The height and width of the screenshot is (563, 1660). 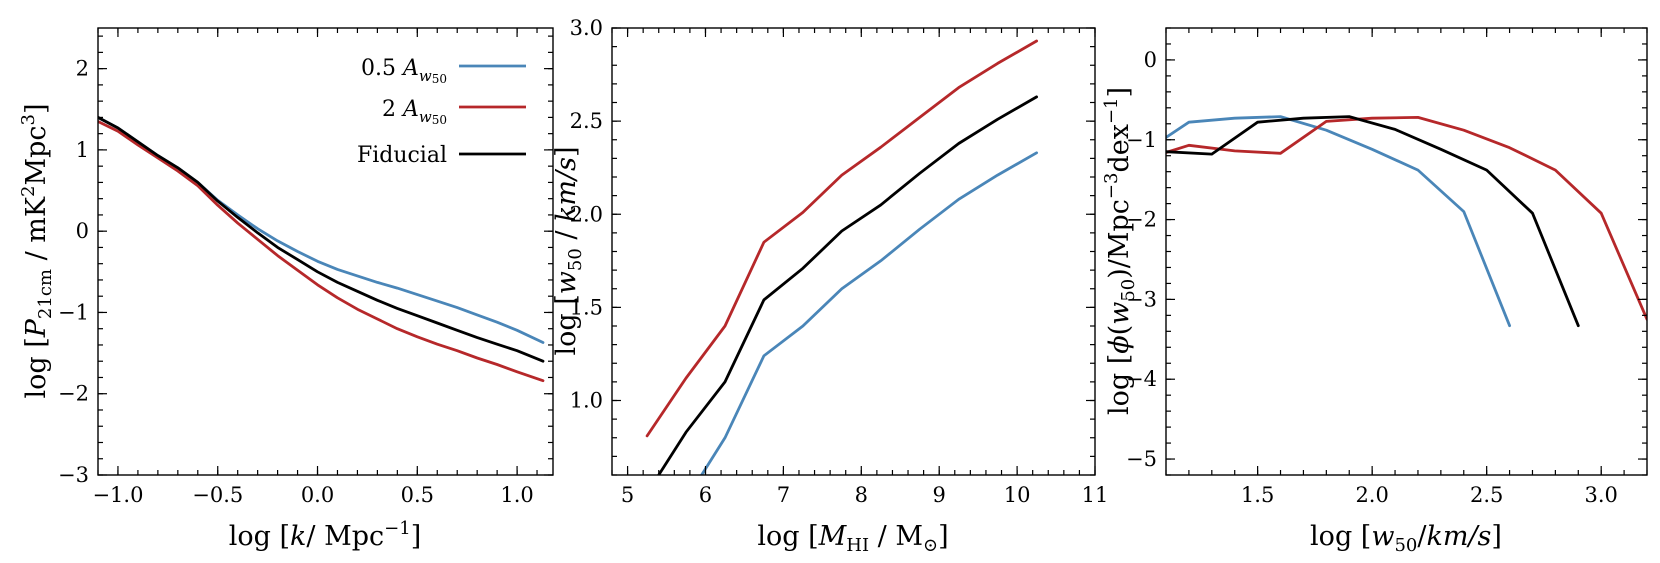 What do you see at coordinates (705, 495) in the screenshot?
I see `x-tick-label: 6` at bounding box center [705, 495].